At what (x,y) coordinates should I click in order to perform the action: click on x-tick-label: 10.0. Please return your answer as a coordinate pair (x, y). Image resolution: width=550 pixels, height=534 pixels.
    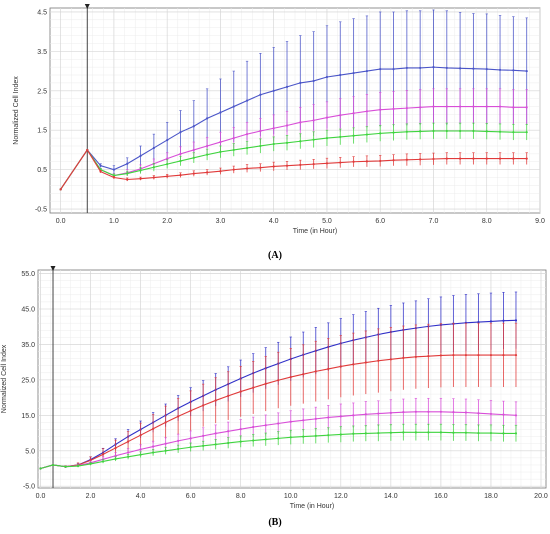
    Looking at the image, I should click on (291, 496).